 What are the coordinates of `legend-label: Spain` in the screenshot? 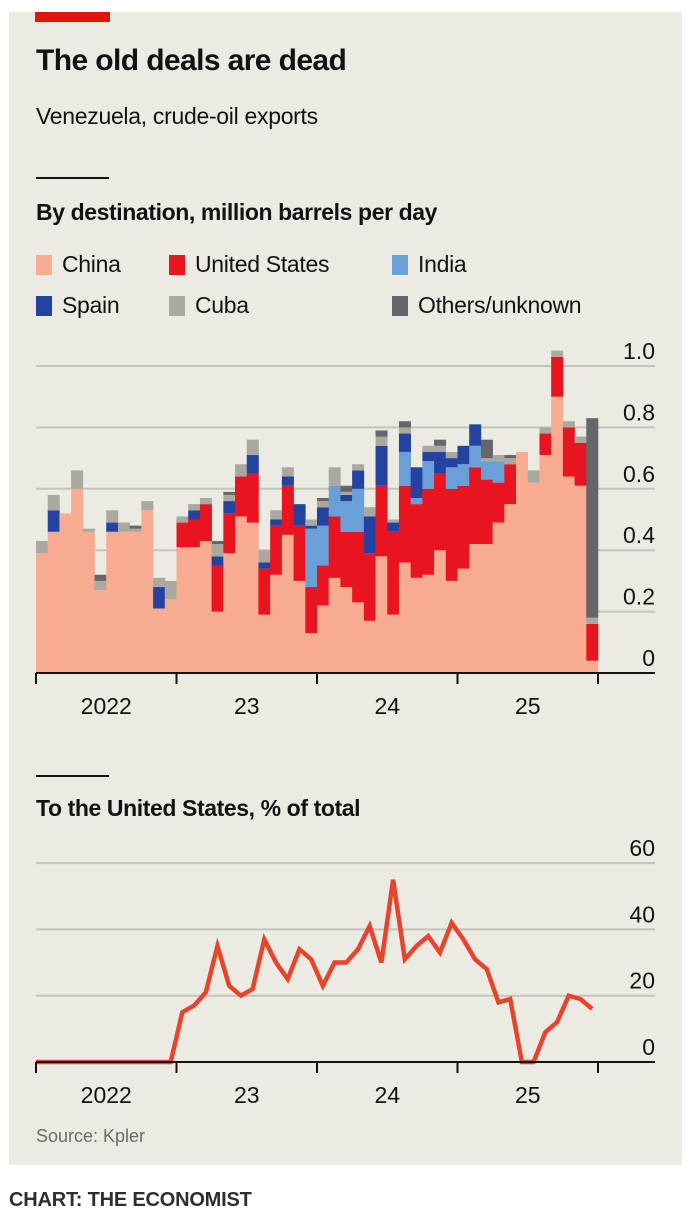 It's located at (91, 305).